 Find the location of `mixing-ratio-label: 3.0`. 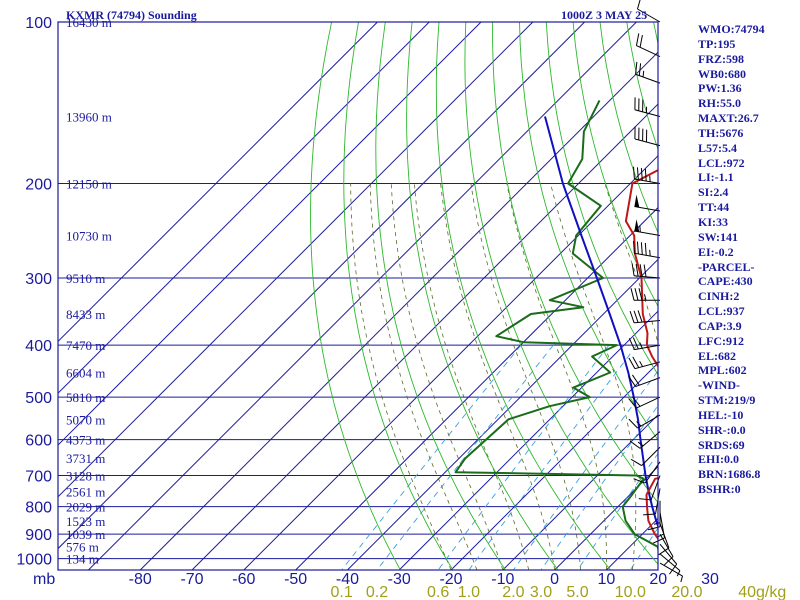

mixing-ratio-label: 3.0 is located at coordinates (541, 592).